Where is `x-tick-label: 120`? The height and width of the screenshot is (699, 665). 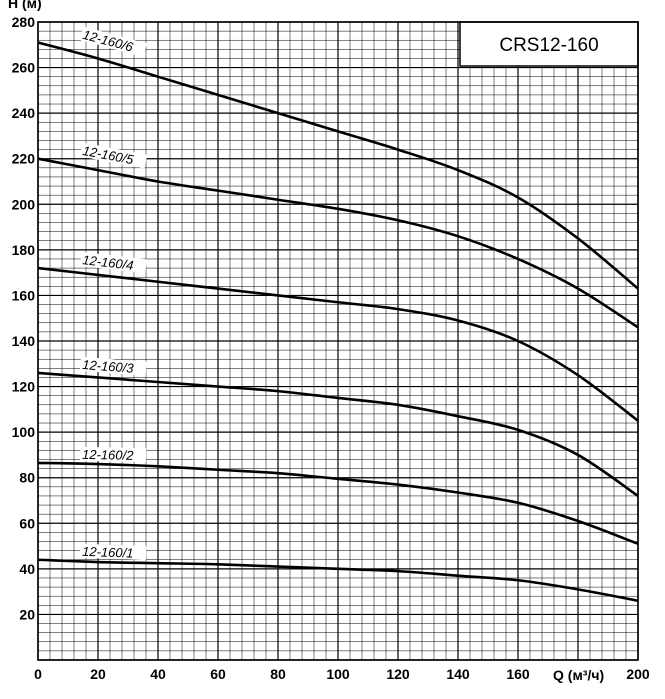
x-tick-label: 120 is located at coordinates (398, 674).